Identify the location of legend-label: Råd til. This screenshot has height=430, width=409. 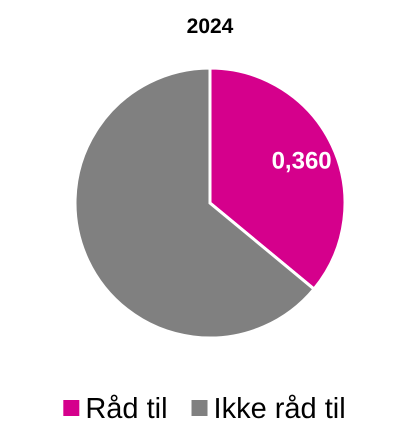
(126, 409).